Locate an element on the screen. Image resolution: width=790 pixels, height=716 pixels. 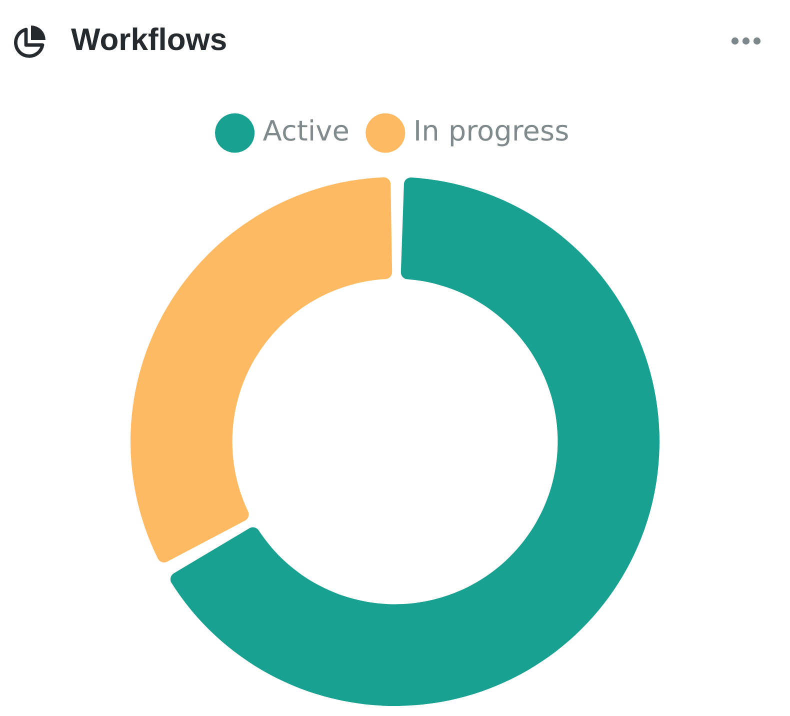
chart-title: Workflows is located at coordinates (149, 40).